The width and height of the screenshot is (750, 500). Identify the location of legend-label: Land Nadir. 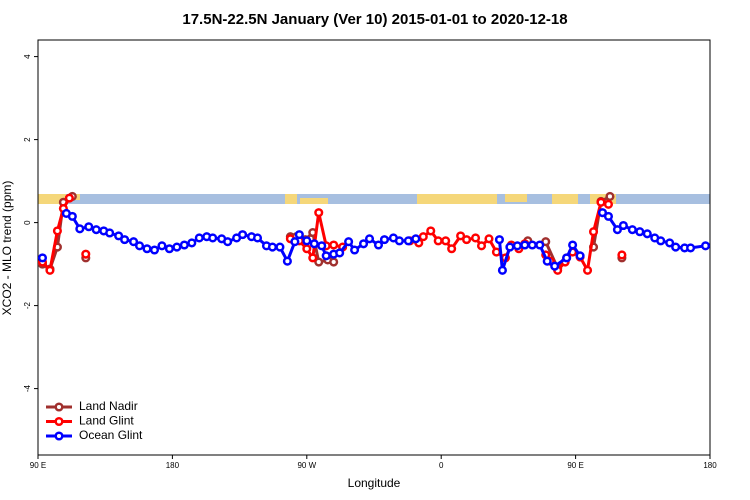
(108, 406).